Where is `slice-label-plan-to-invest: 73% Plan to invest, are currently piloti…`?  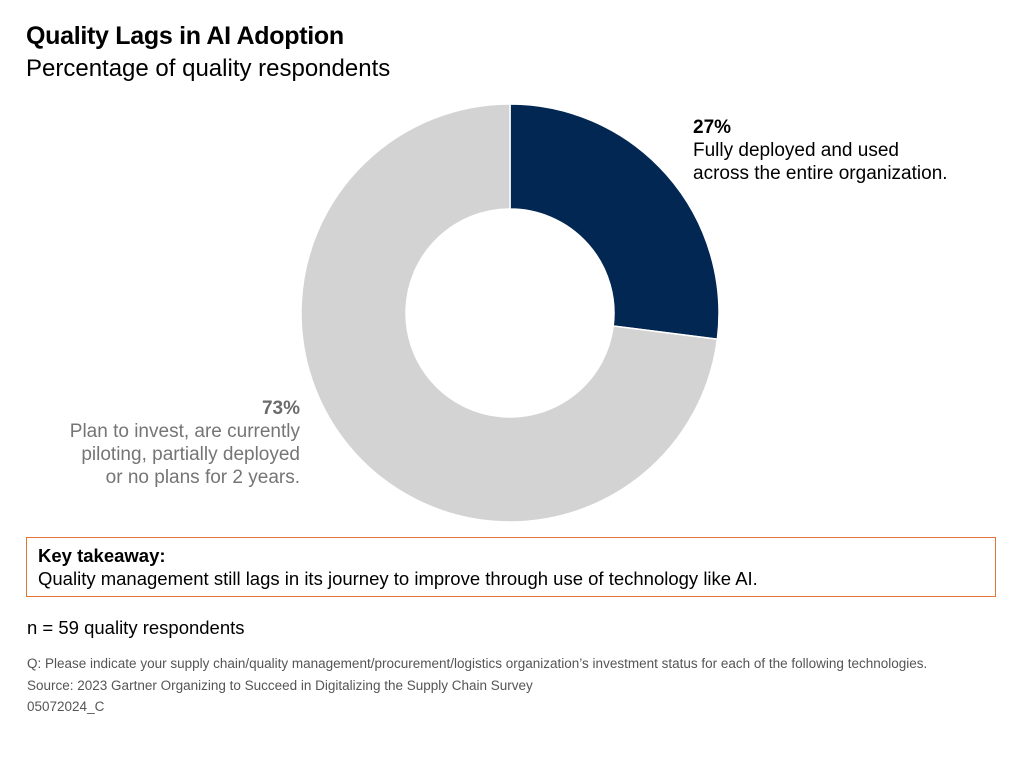
slice-label-plan-to-invest: 73% Plan to invest, are currently piloti… is located at coordinates (185, 443).